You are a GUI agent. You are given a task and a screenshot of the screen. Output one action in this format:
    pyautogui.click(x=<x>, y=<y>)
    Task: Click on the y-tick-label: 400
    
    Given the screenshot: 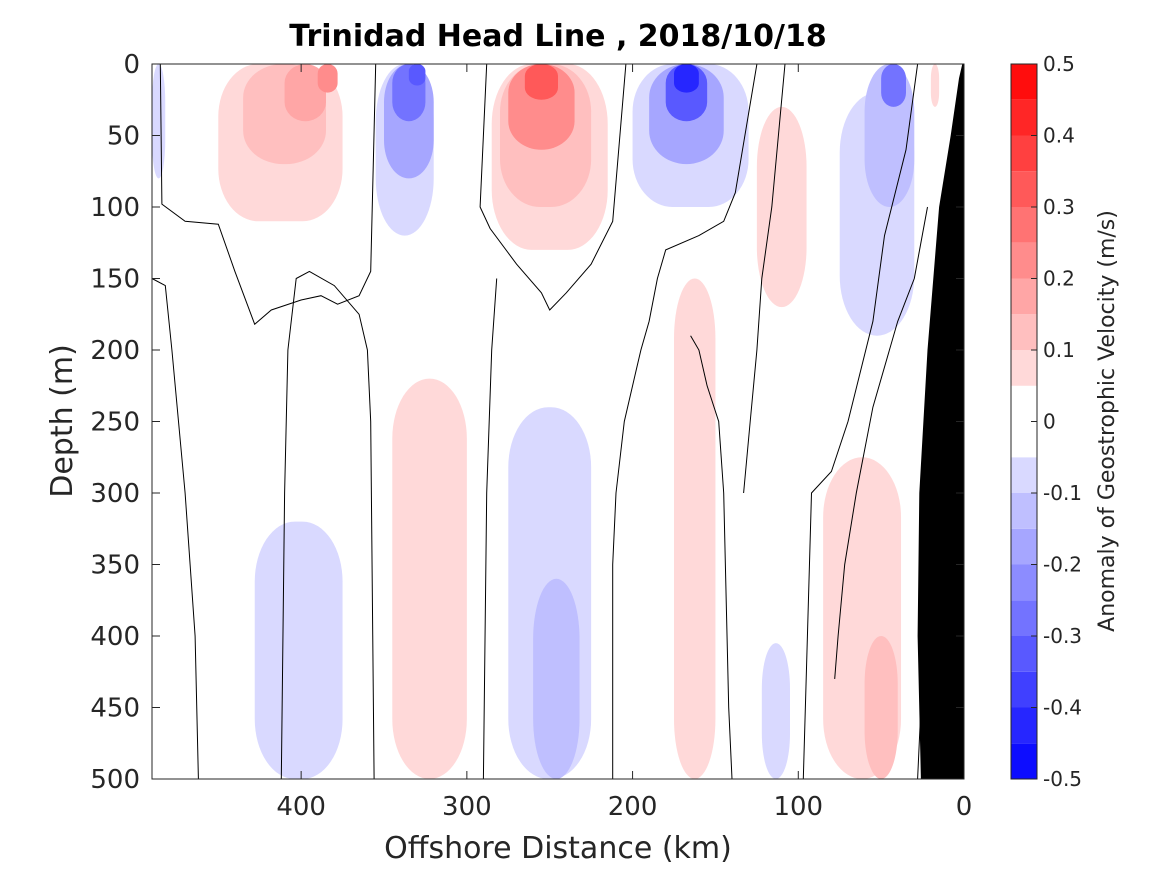 What is the action you would take?
    pyautogui.click(x=115, y=637)
    